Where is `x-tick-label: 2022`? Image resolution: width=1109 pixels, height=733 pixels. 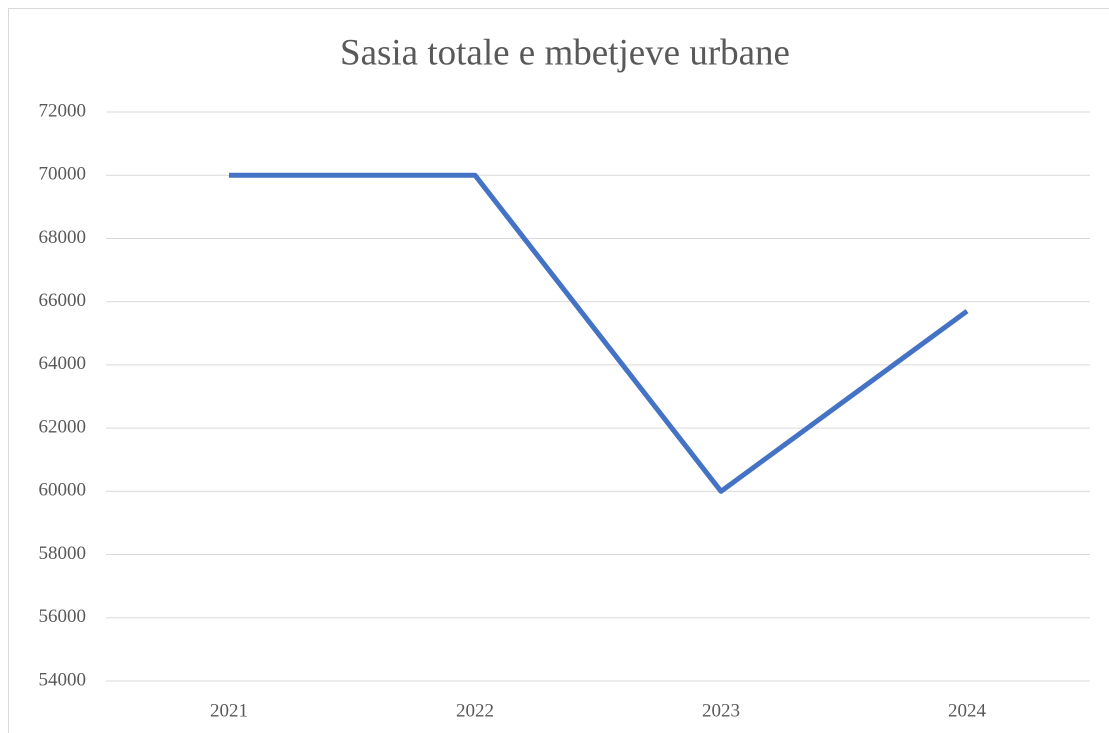 x-tick-label: 2022 is located at coordinates (475, 710).